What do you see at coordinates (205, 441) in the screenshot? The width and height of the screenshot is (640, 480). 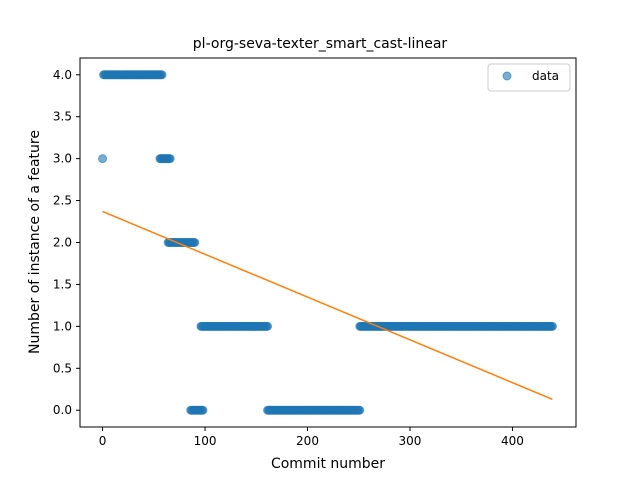 I see `x-tick-label: 100` at bounding box center [205, 441].